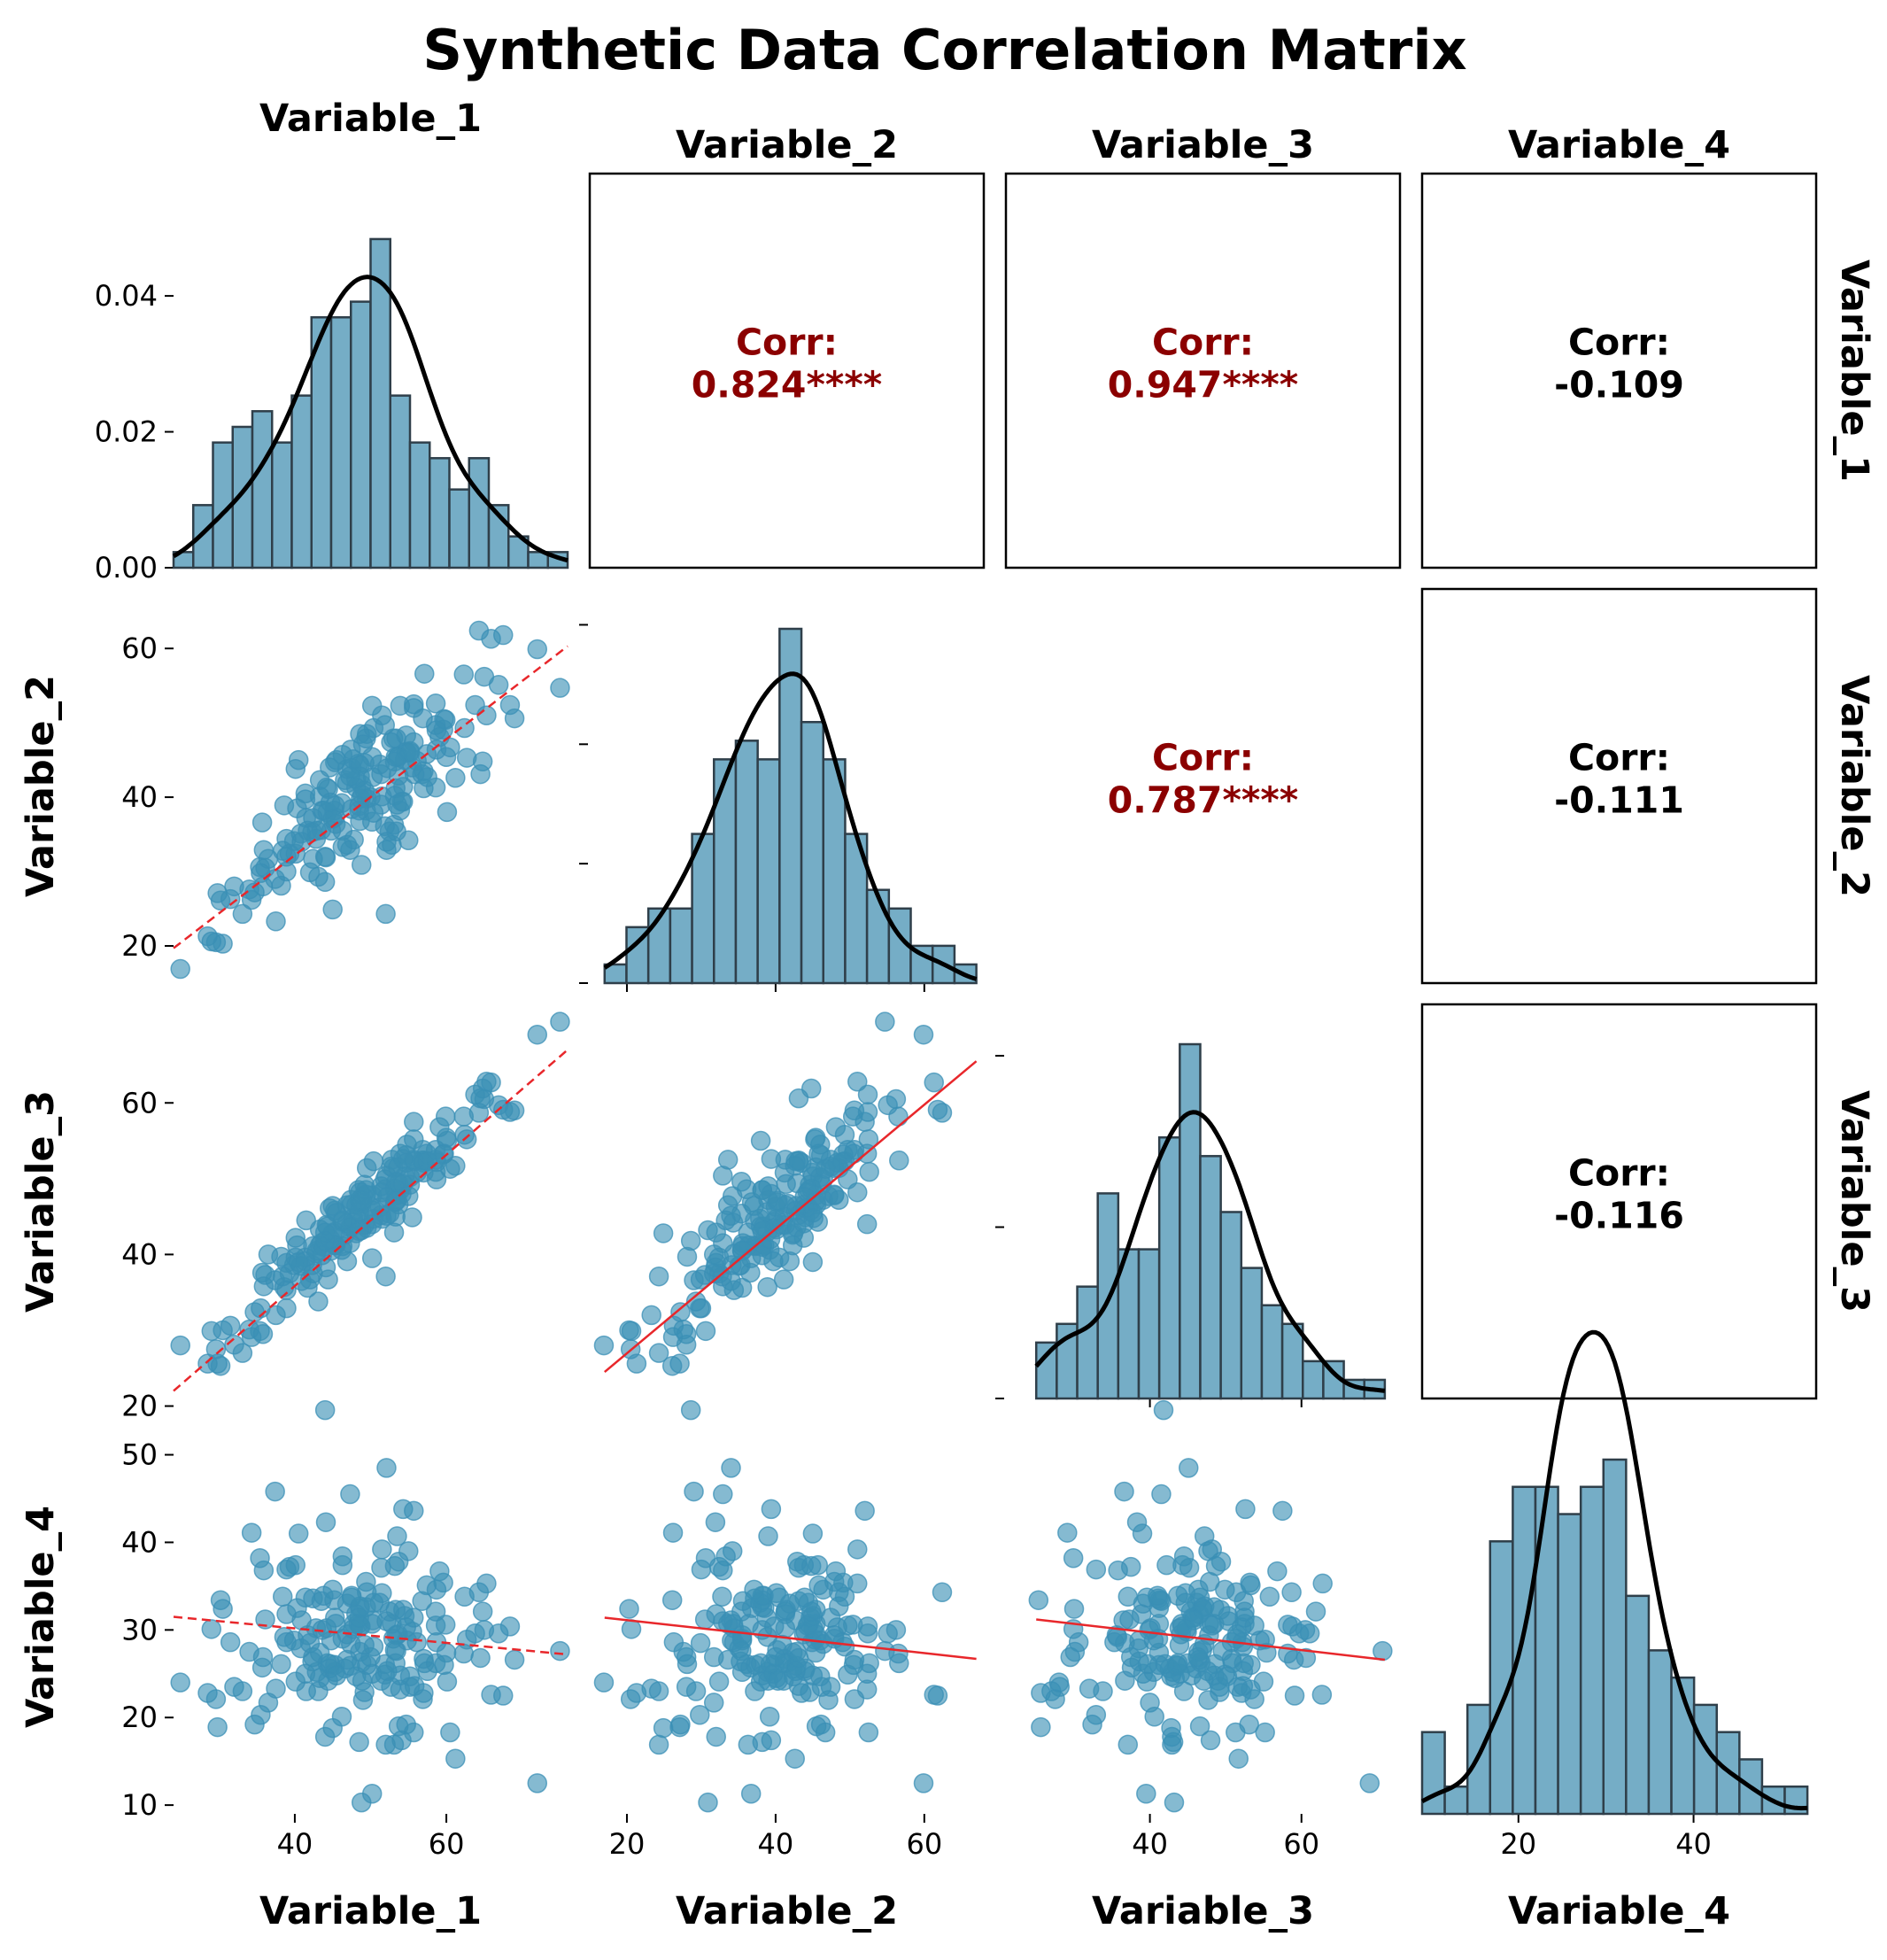 This screenshot has height=1960, width=1887. Describe the element at coordinates (370, 1911) in the screenshot. I see `x-axis-label-1: Variable_1` at that location.